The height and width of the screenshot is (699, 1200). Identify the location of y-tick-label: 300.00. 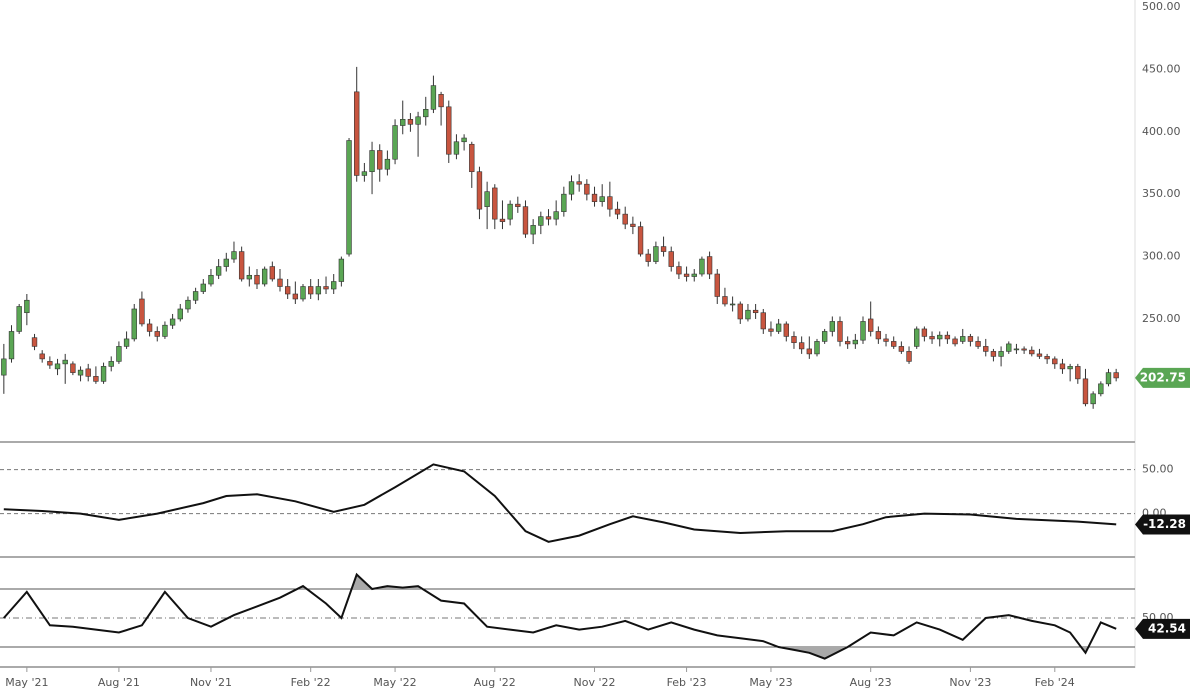
(1161, 256).